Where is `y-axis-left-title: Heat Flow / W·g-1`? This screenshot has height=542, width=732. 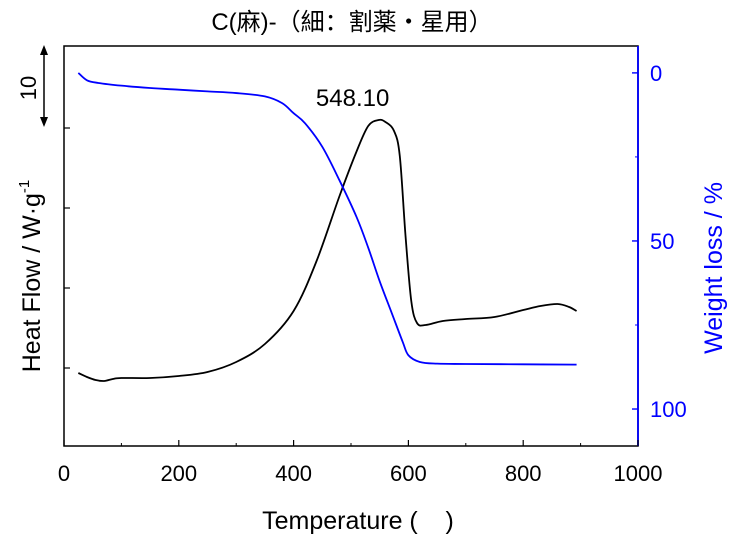
y-axis-left-title: Heat Flow / W·g-1 is located at coordinates (31, 276).